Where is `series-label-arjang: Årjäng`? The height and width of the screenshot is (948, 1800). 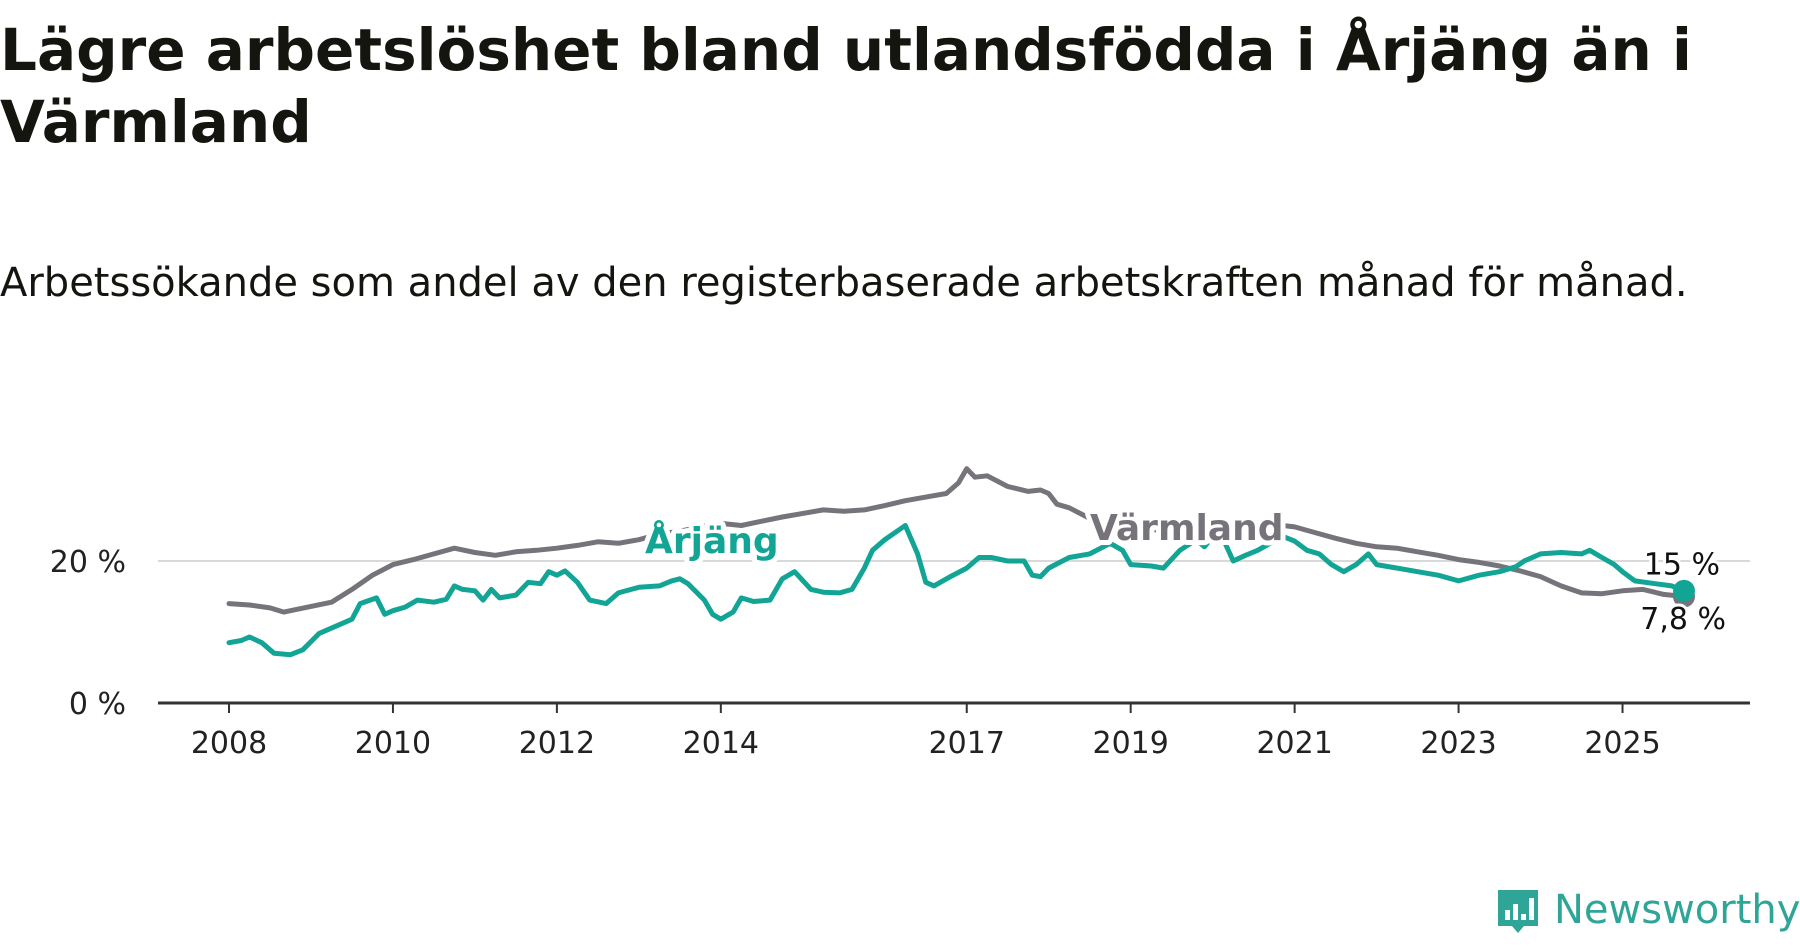 series-label-arjang: Årjäng is located at coordinates (712, 541).